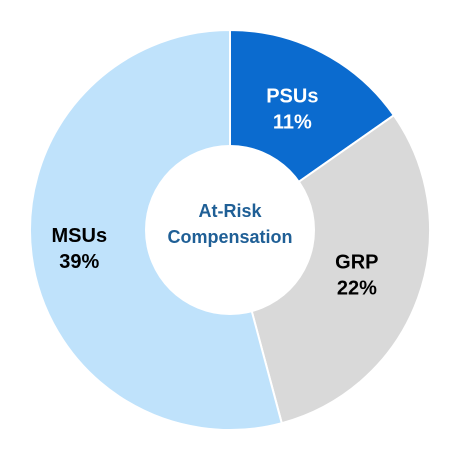  I want to click on slice-label: PSUs, so click(292, 97).